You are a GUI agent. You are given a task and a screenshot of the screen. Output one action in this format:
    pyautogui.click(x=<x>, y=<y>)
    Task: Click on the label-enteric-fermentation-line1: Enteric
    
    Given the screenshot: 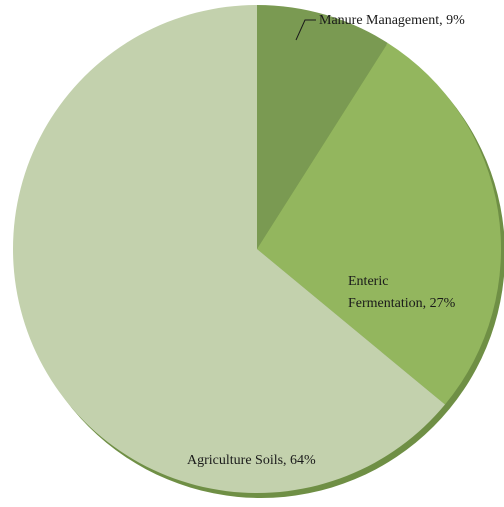 What is the action you would take?
    pyautogui.click(x=368, y=281)
    